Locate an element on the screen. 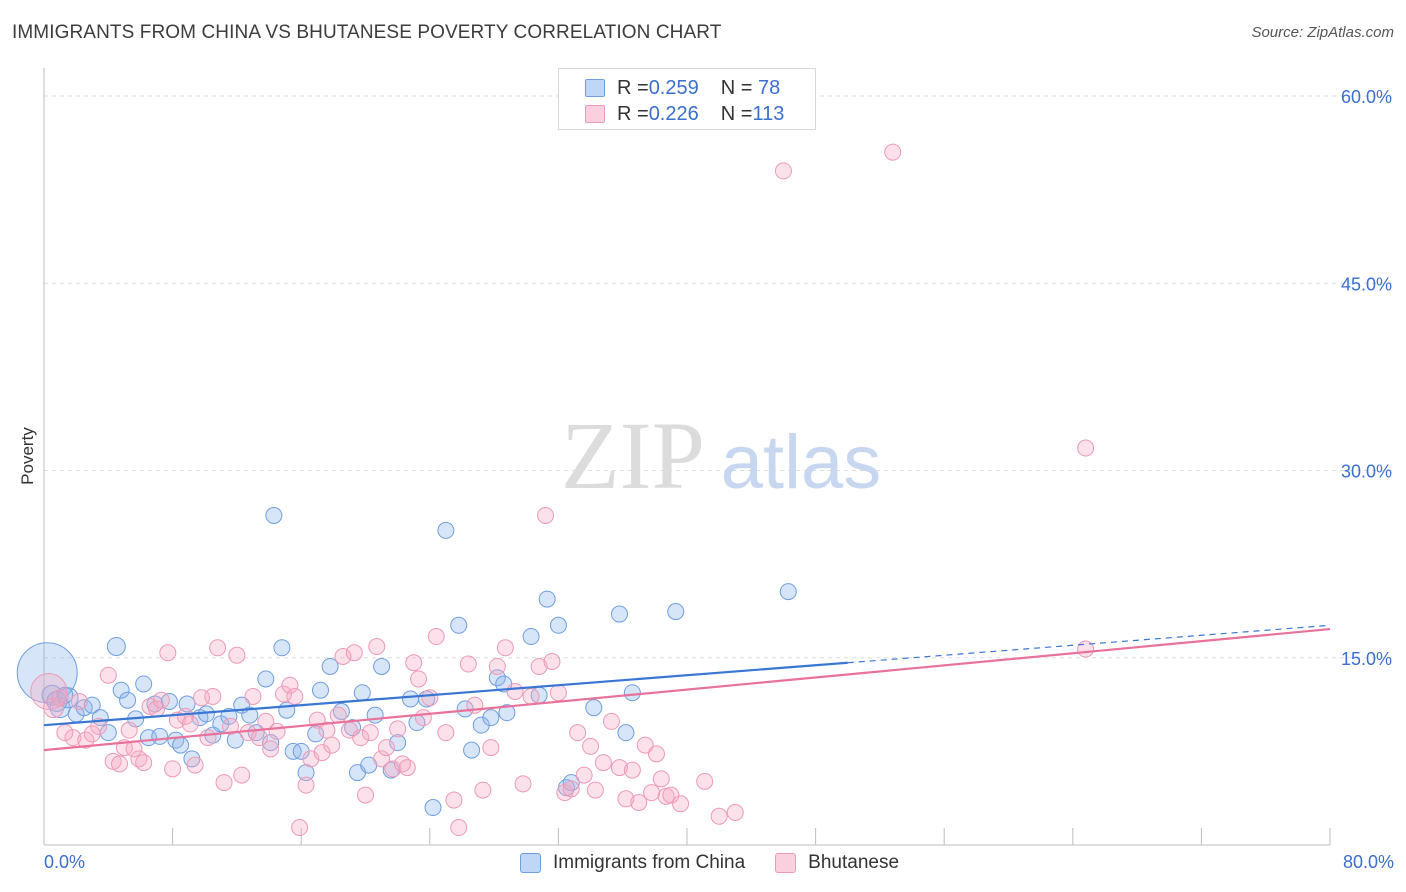 The width and height of the screenshot is (1406, 892). legend-r-value-bhutanese: 0.226 is located at coordinates (673, 113).